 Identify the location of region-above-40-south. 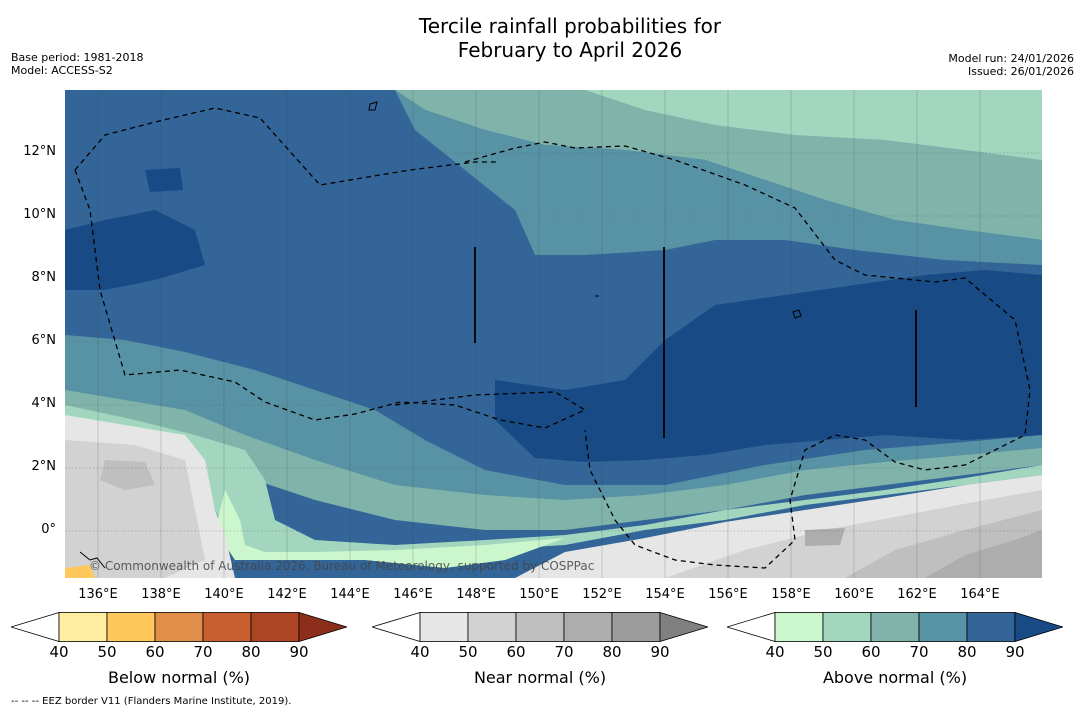
(390, 529).